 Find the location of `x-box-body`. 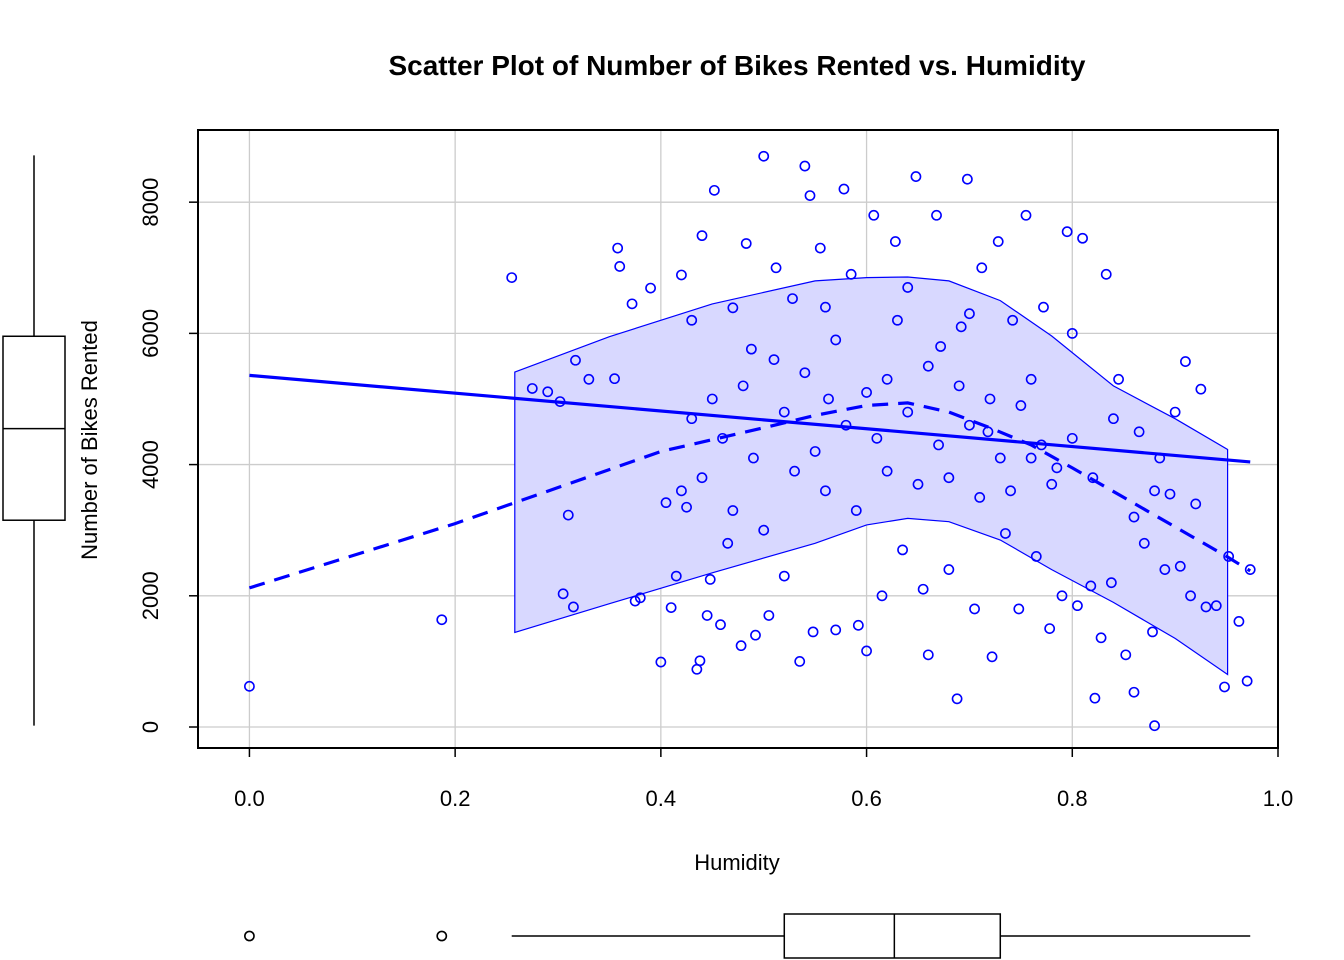

x-box-body is located at coordinates (892, 936).